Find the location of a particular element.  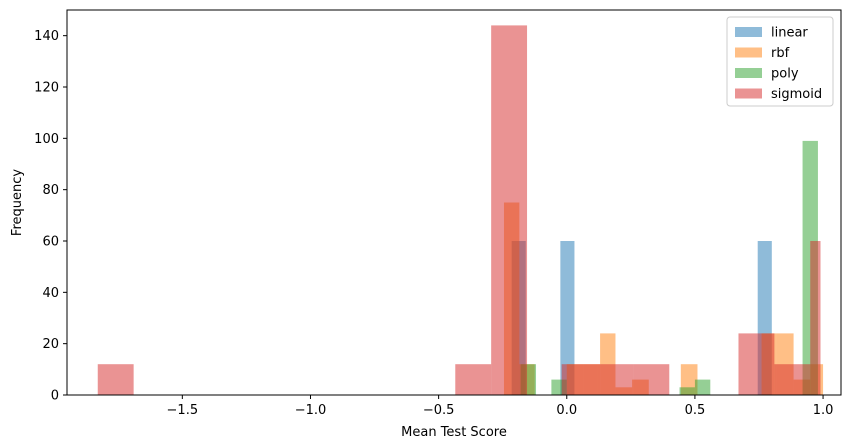

legend-box is located at coordinates (780, 61).